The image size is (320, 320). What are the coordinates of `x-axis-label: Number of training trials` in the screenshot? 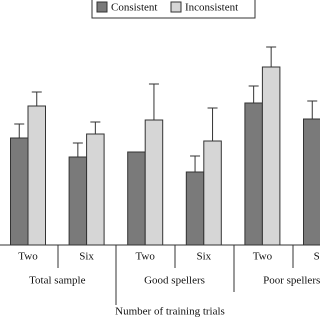 It's located at (170, 312).